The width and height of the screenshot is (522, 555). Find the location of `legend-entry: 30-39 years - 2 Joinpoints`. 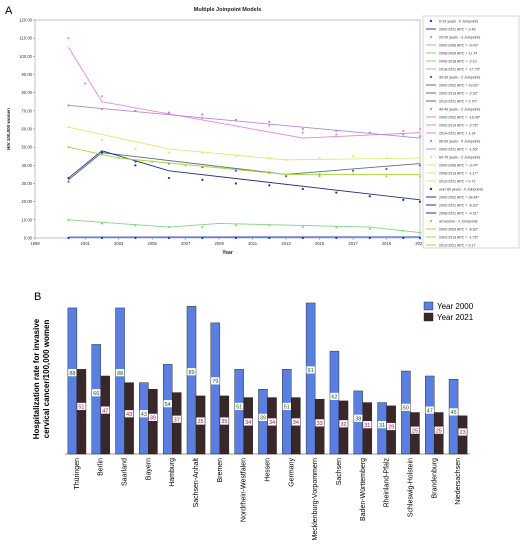

legend-entry: 30-39 years - 2 Joinpoints is located at coordinates (460, 77).